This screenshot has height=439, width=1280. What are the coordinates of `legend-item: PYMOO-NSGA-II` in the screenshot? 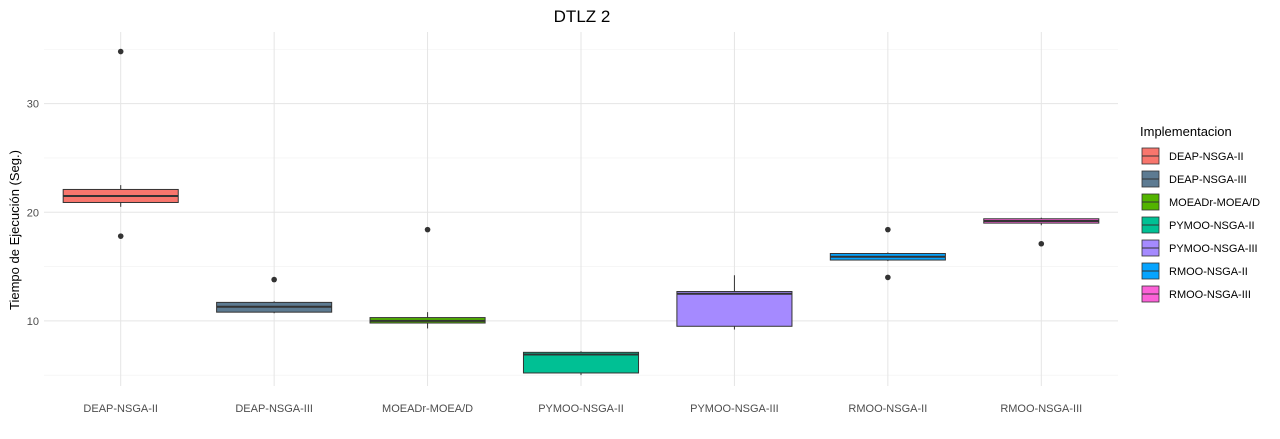 It's located at (1198, 225).